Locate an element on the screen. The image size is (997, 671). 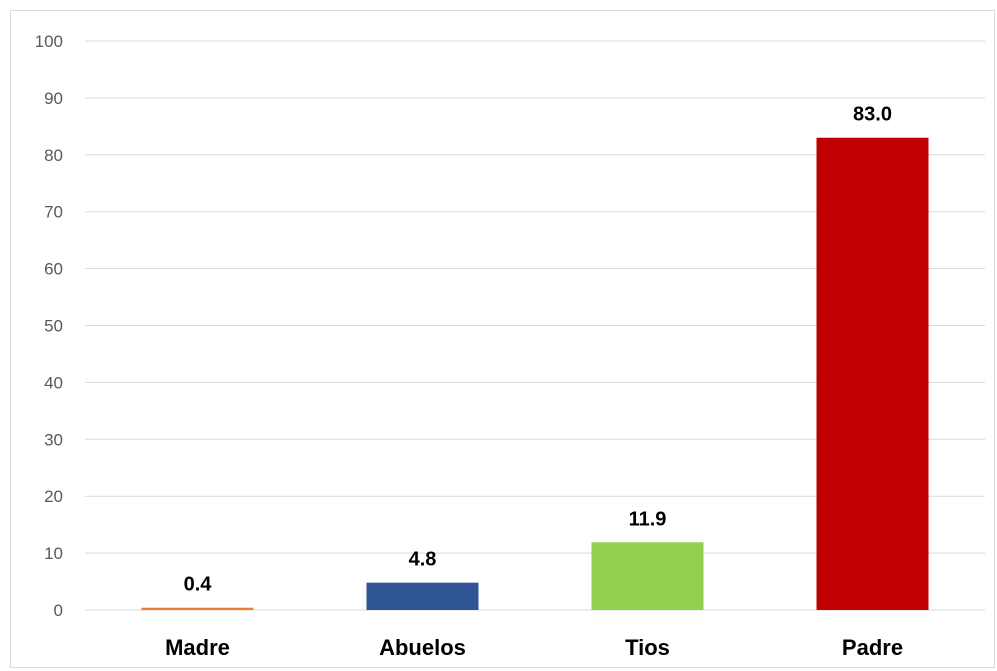
y-tick-label: 10 is located at coordinates (53, 553).